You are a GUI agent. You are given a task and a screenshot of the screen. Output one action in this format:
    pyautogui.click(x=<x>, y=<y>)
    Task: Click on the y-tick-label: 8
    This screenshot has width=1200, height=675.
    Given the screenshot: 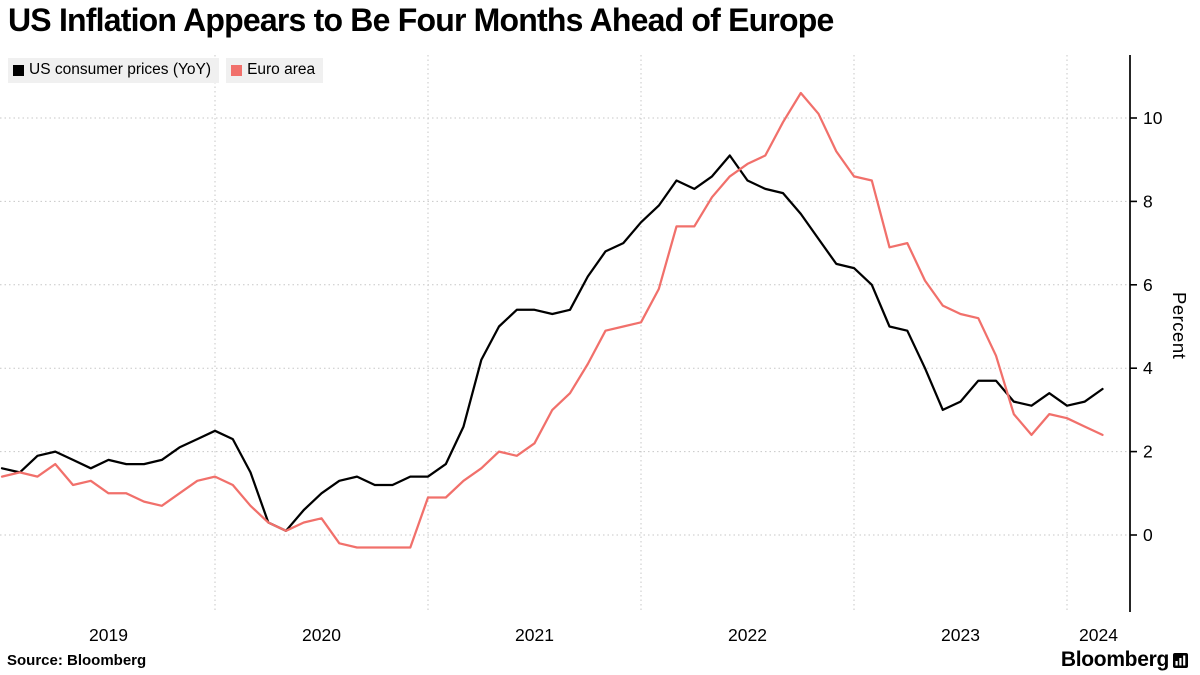 What is the action you would take?
    pyautogui.click(x=1148, y=201)
    